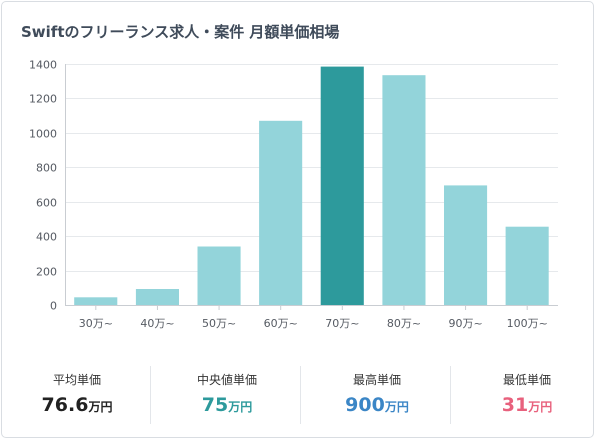  What do you see at coordinates (96, 323) in the screenshot?
I see `x-tick-label: 30万~` at bounding box center [96, 323].